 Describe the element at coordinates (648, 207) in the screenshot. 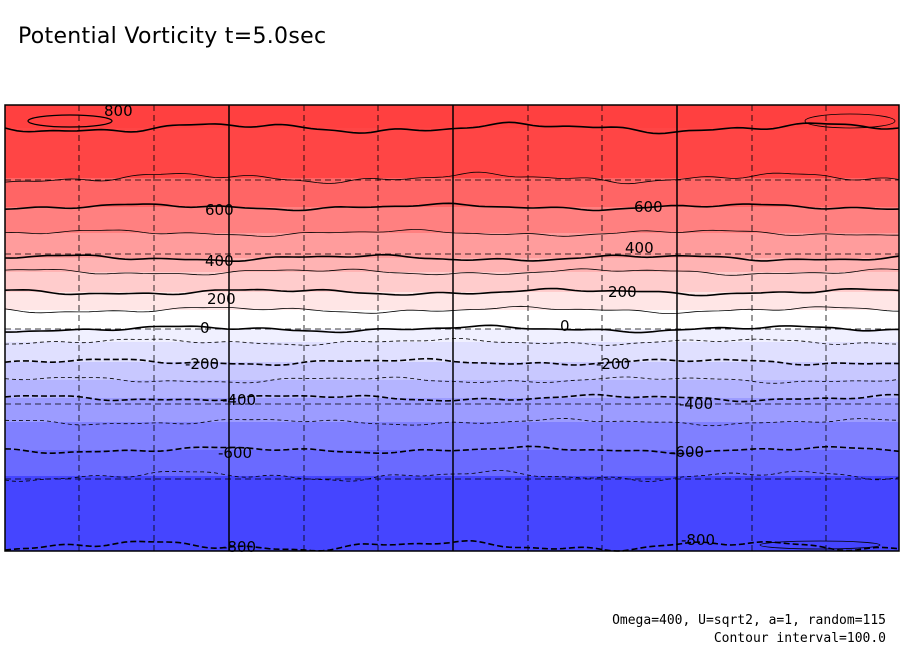

I see `contour-label-2: 600` at that location.